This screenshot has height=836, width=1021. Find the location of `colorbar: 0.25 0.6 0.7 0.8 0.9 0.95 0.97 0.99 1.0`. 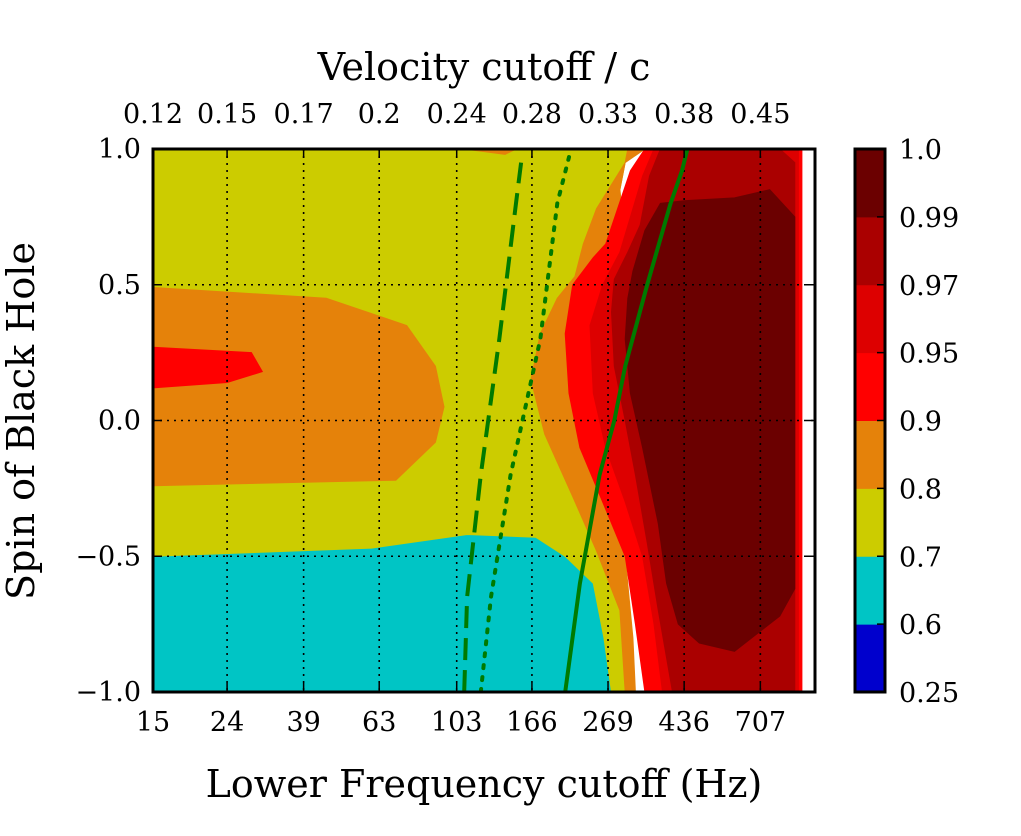

colorbar: 0.25 0.6 0.7 0.8 0.9 0.95 0.97 0.99 1.0 is located at coordinates (906, 422).